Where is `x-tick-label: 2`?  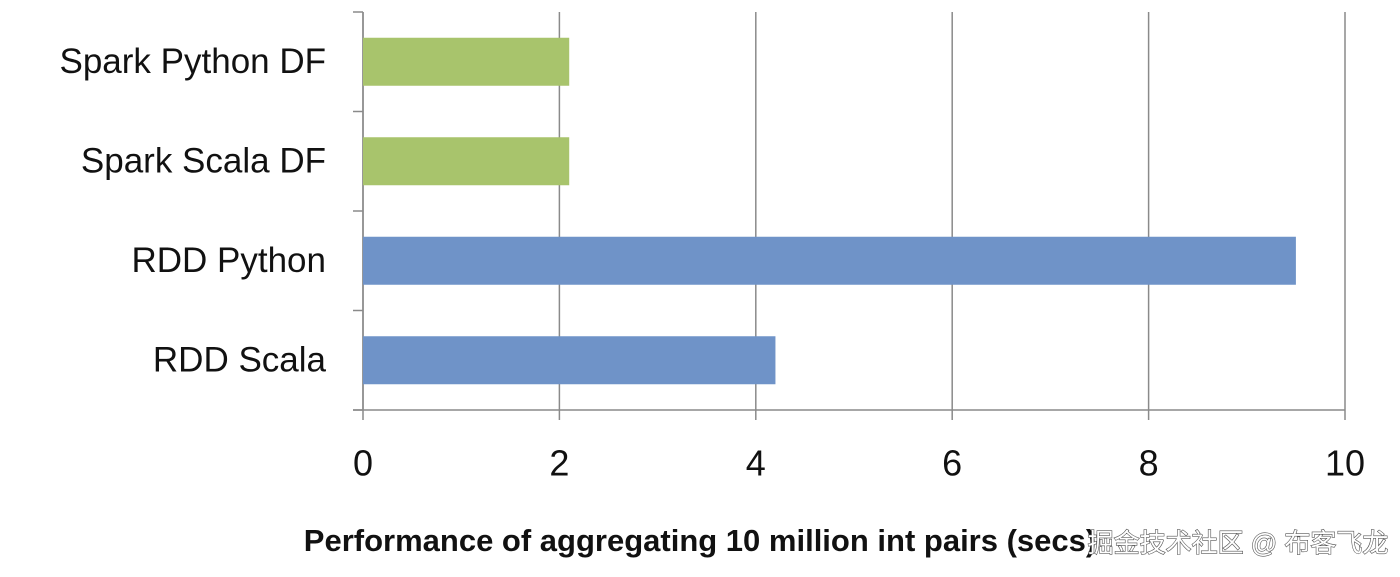
x-tick-label: 2 is located at coordinates (559, 463).